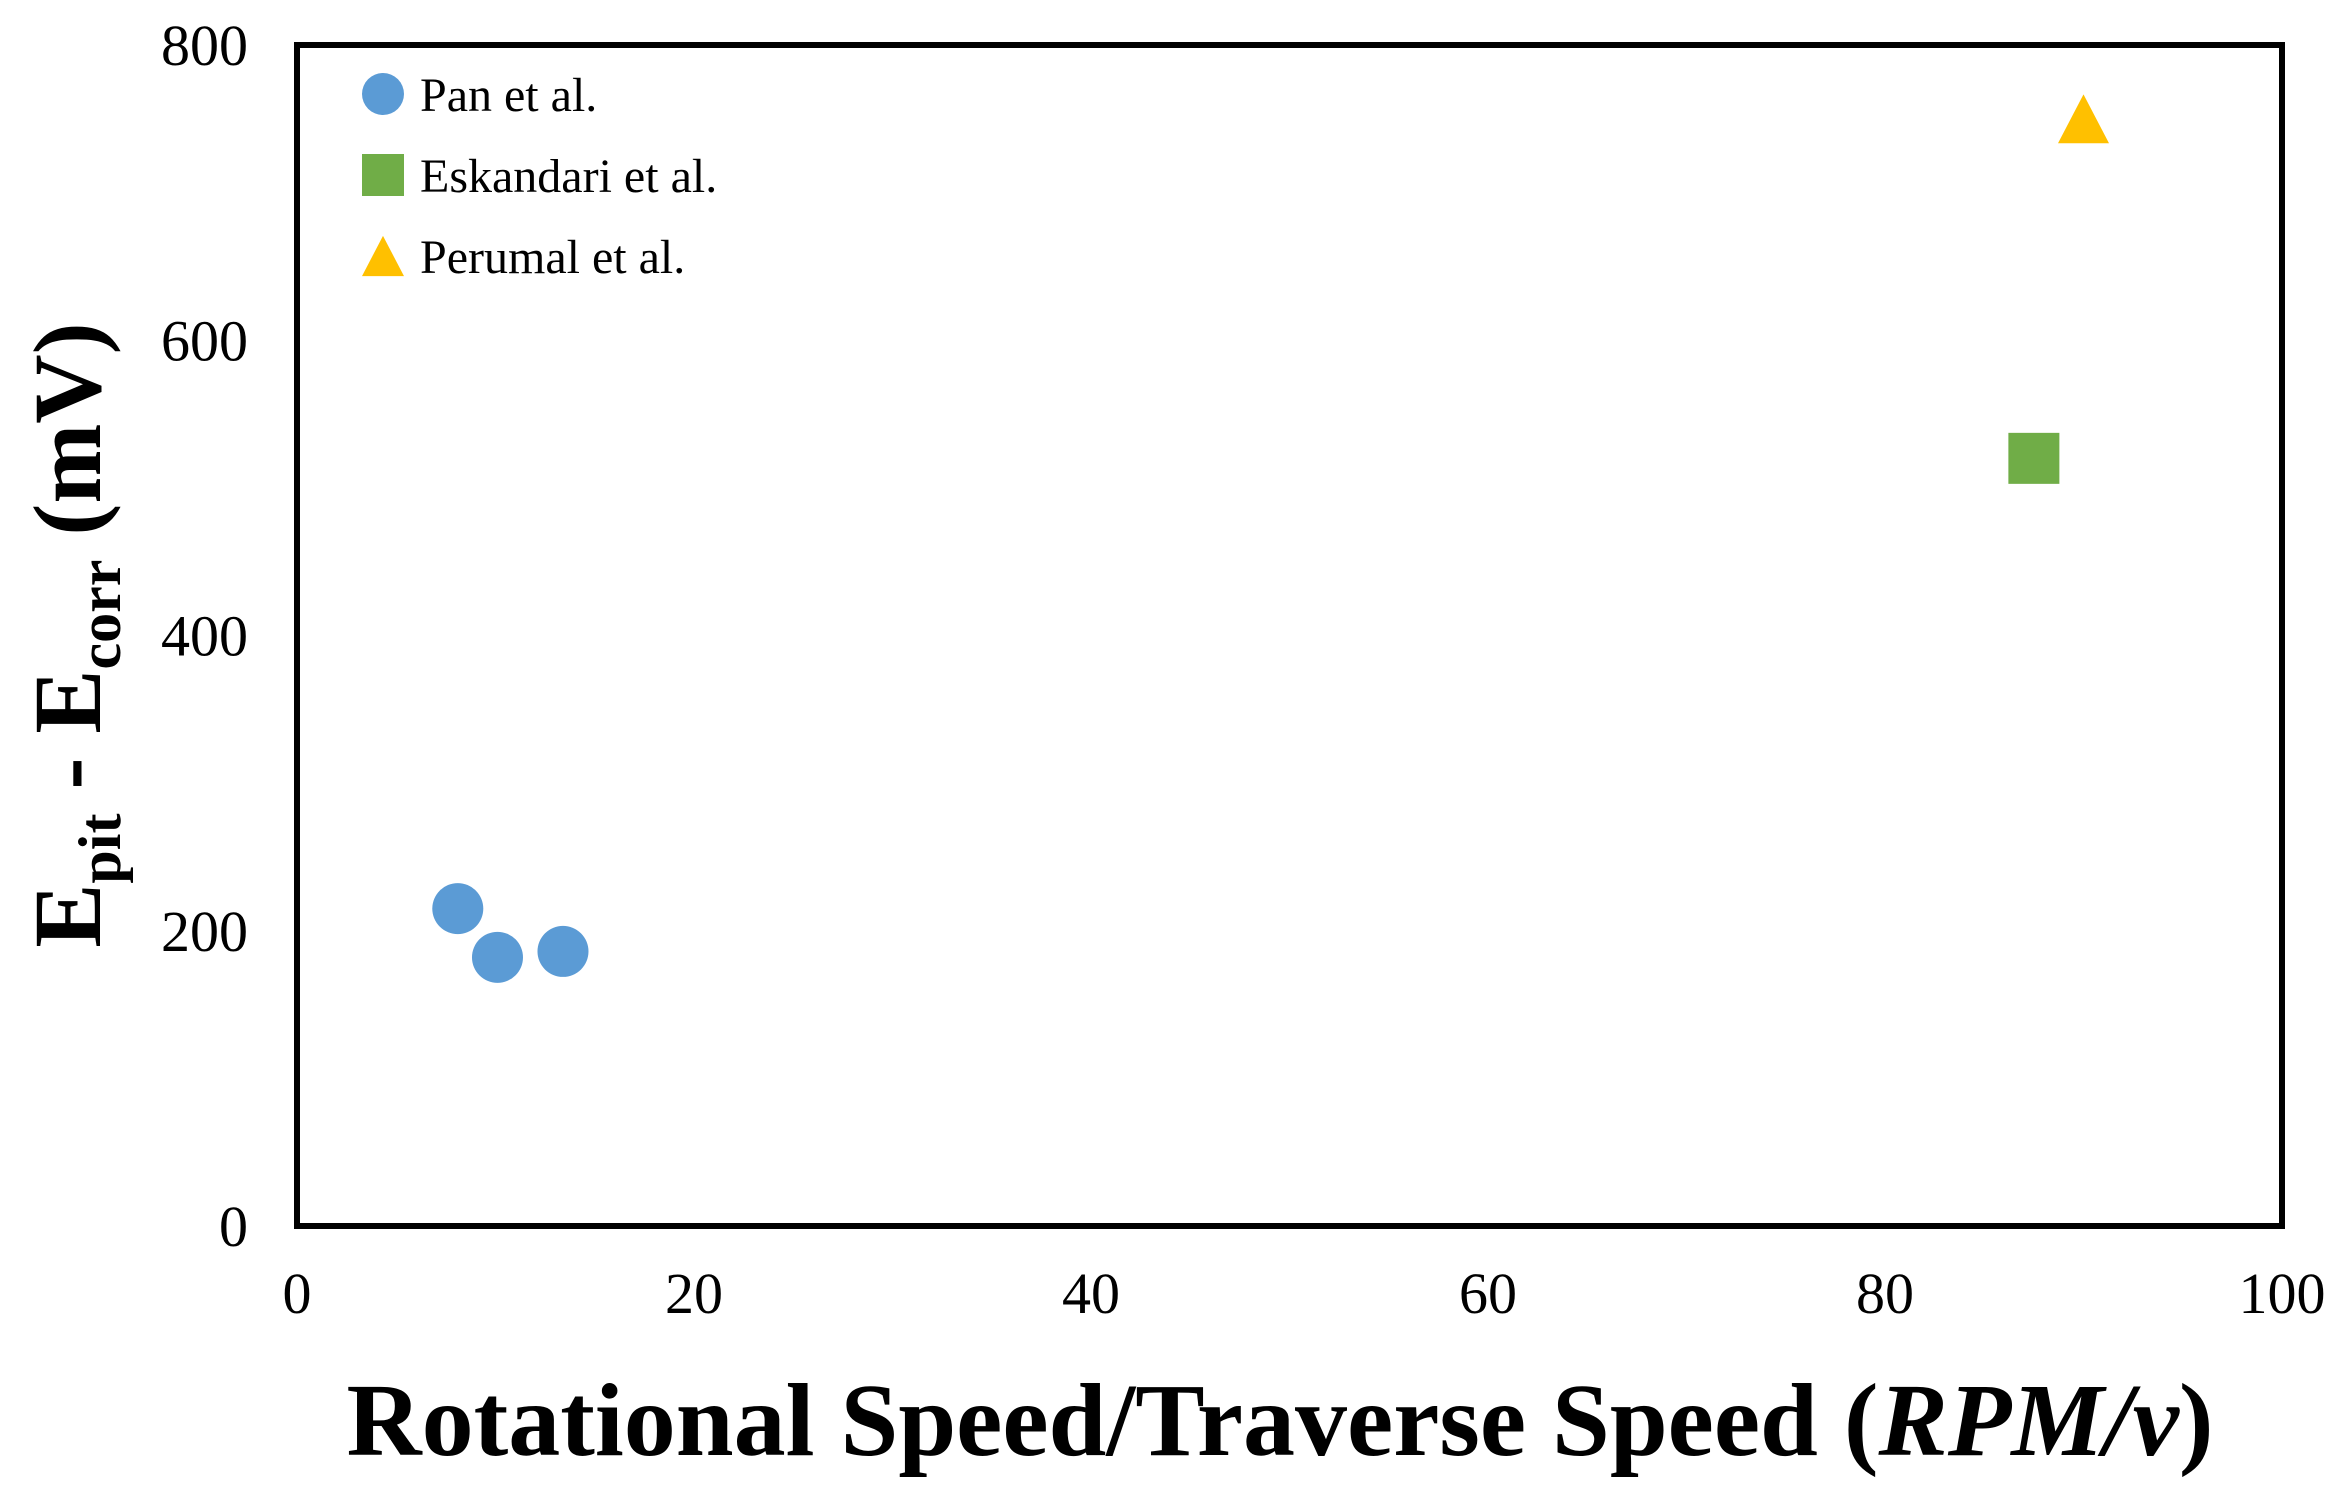 The width and height of the screenshot is (2351, 1509). What do you see at coordinates (67, 916) in the screenshot?
I see `y-axis-title-text: E` at bounding box center [67, 916].